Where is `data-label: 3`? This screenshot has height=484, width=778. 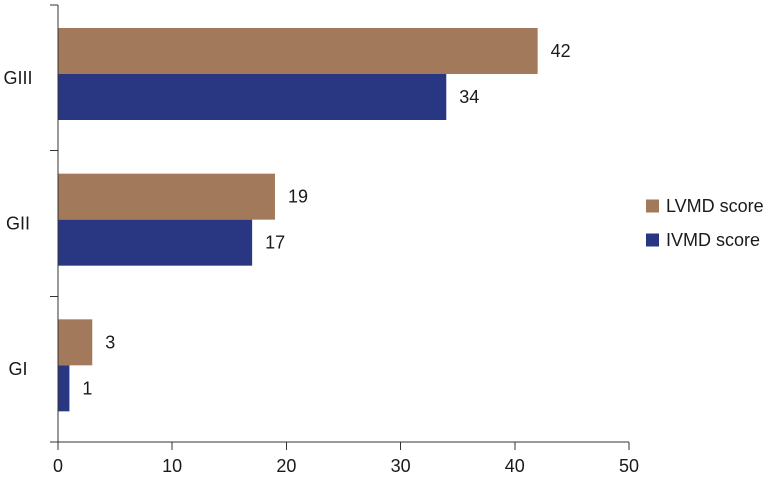 data-label: 3 is located at coordinates (110, 342).